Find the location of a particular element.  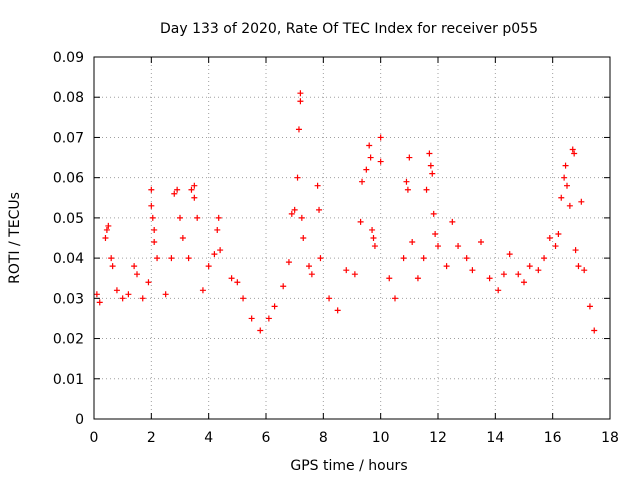

x-tick-label: 12 is located at coordinates (438, 438).